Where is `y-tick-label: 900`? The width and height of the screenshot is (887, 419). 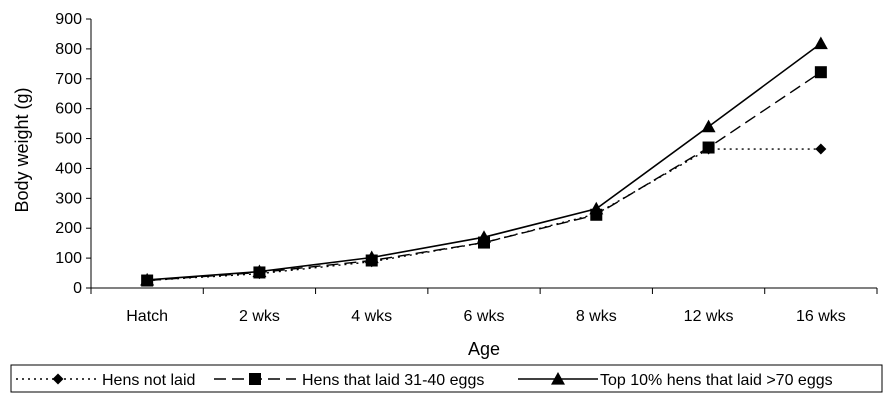 y-tick-label: 900 is located at coordinates (68, 19).